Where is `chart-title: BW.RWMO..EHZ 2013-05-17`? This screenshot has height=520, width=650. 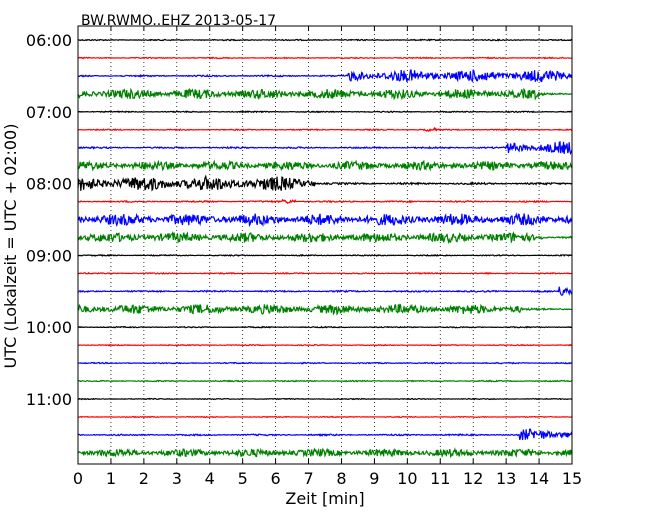 chart-title: BW.RWMO..EHZ 2013-05-17 is located at coordinates (178, 21).